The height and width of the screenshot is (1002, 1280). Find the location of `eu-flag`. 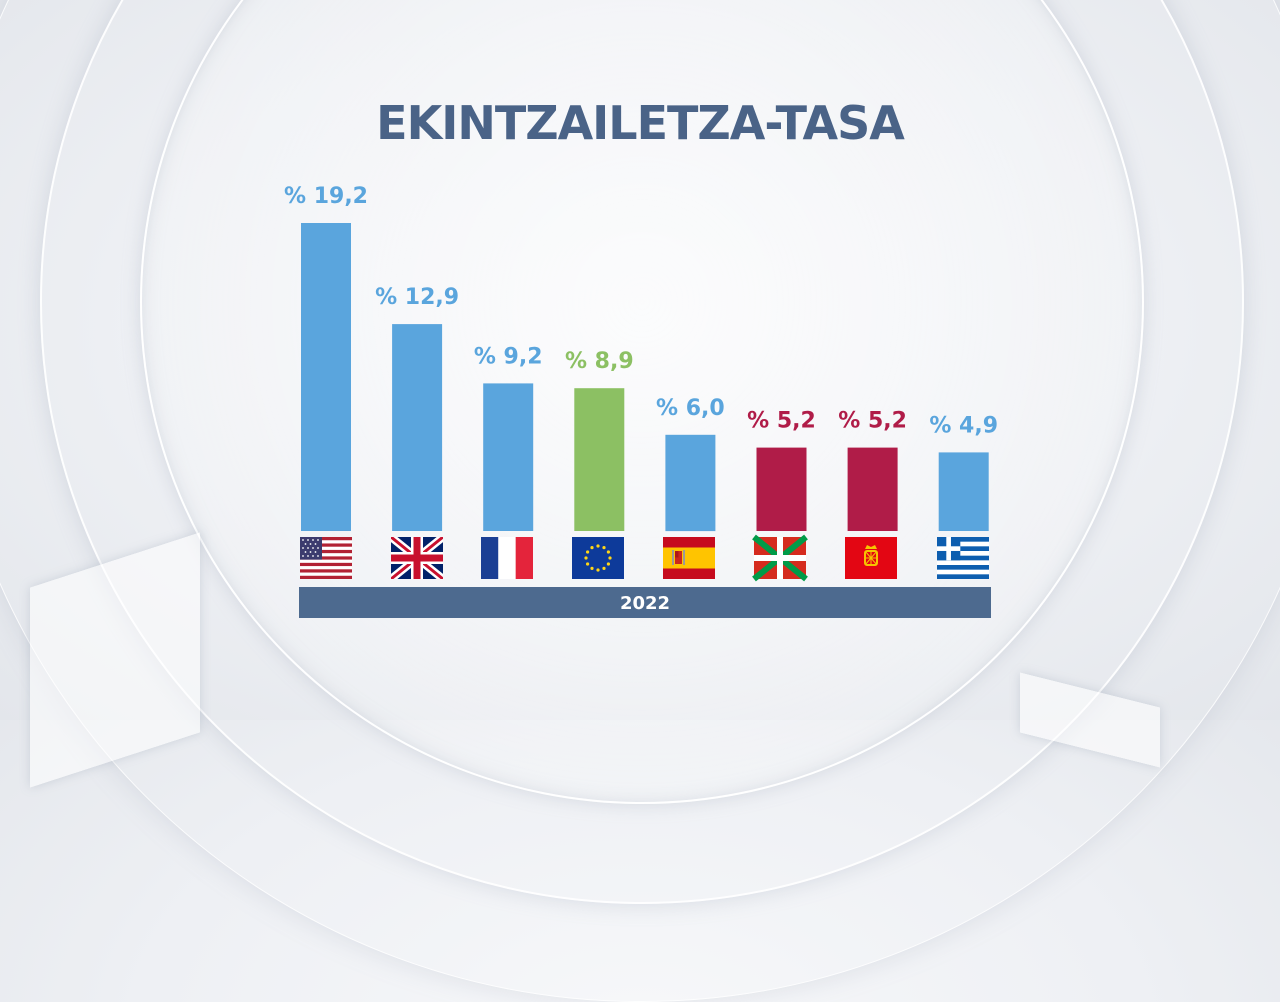

eu-flag is located at coordinates (598, 558).